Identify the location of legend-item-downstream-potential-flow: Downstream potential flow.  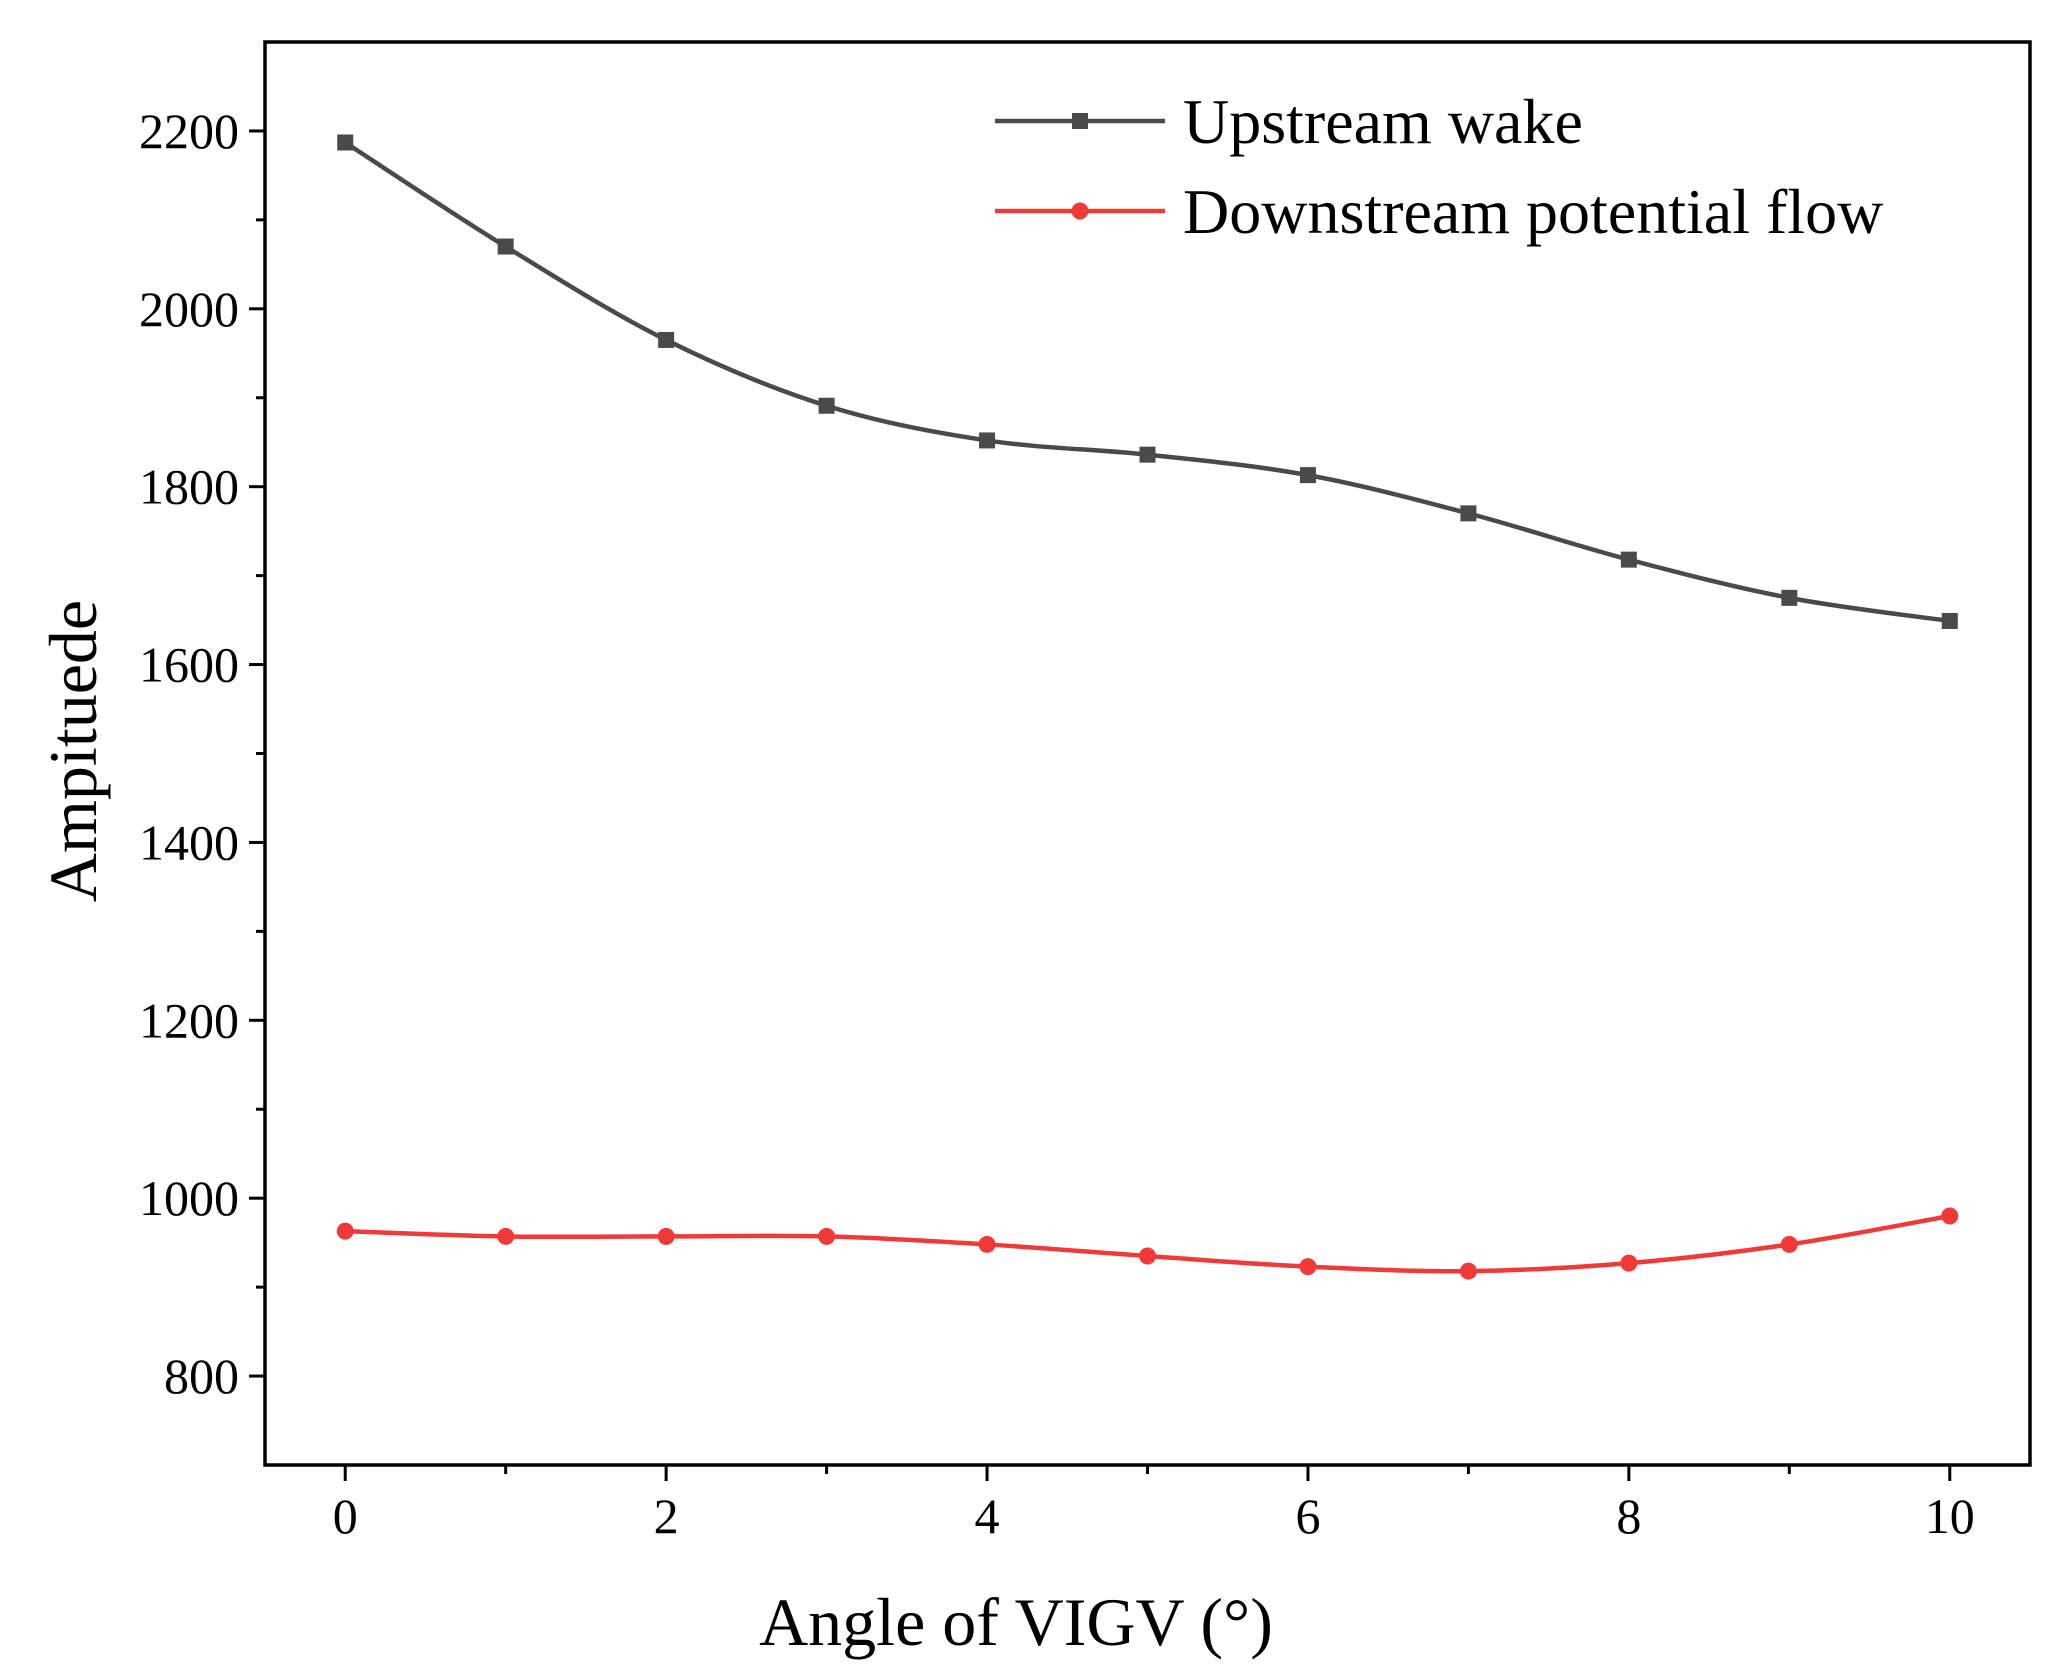
(1439, 211).